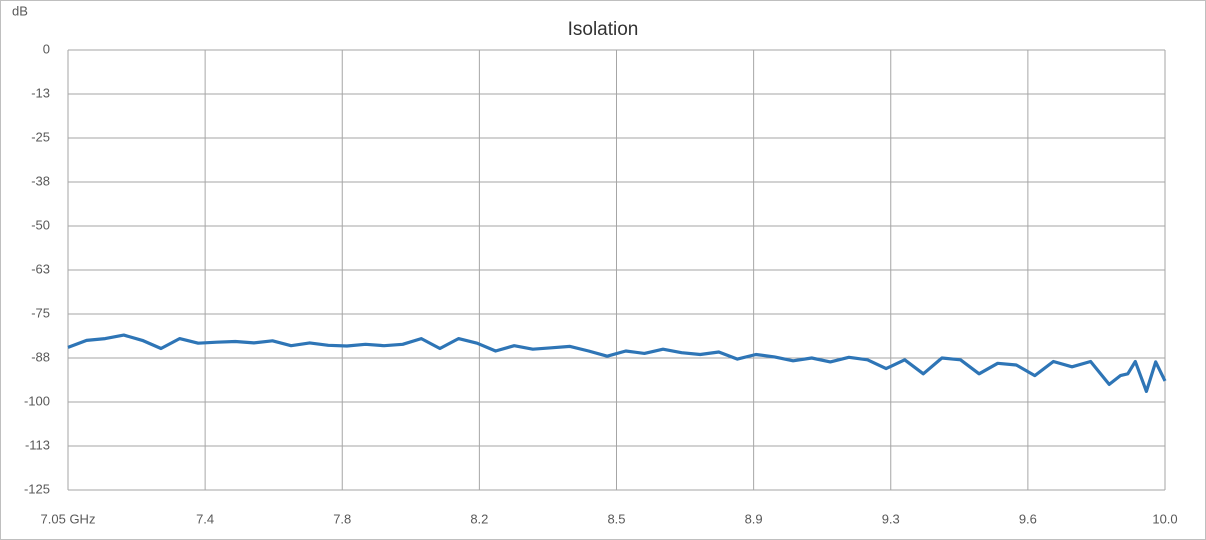 This screenshot has width=1206, height=540. I want to click on y-tick-label: -125, so click(37, 488).